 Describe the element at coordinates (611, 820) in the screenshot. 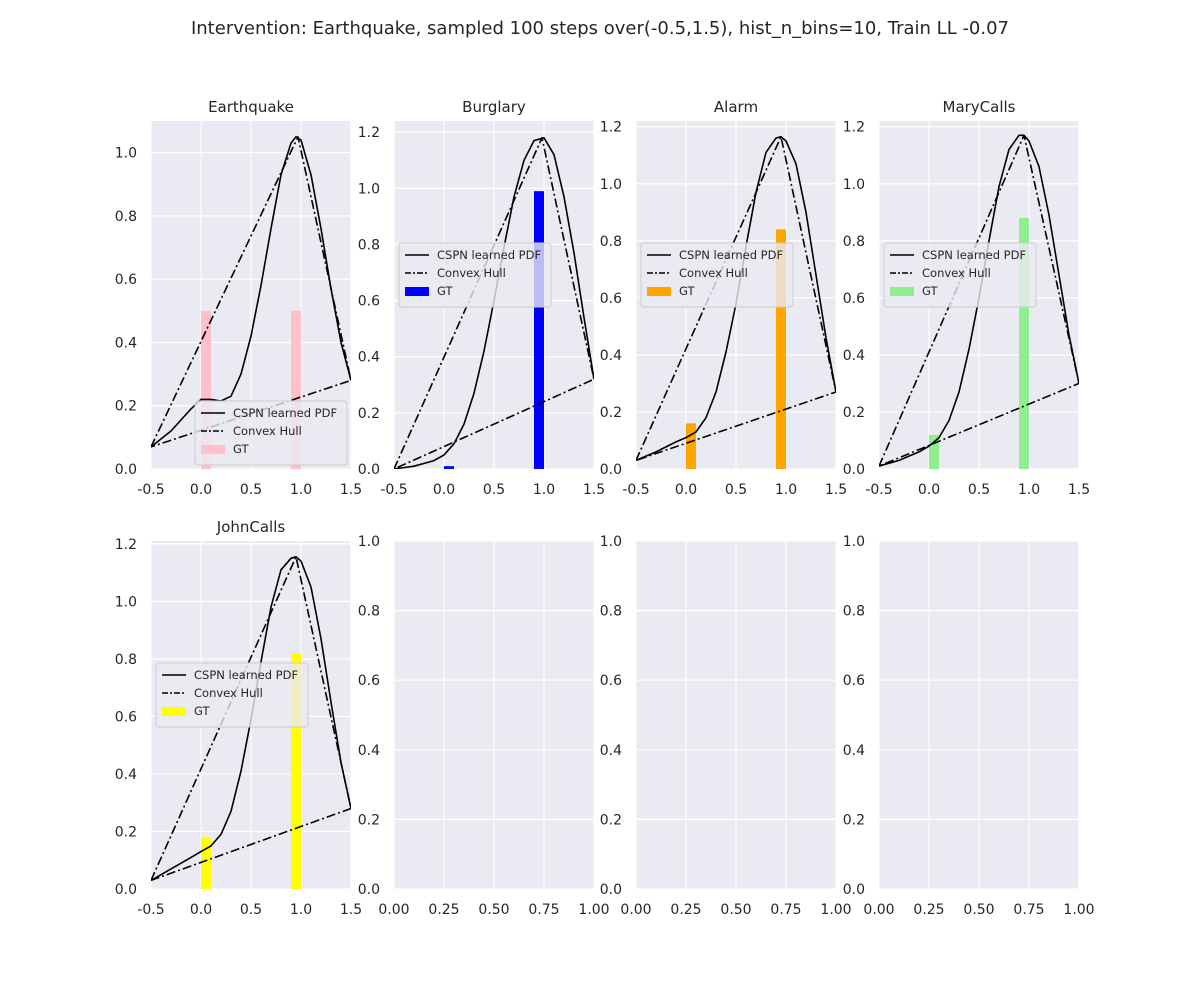

I see `chart-6-ytick-label: 0.2` at that location.